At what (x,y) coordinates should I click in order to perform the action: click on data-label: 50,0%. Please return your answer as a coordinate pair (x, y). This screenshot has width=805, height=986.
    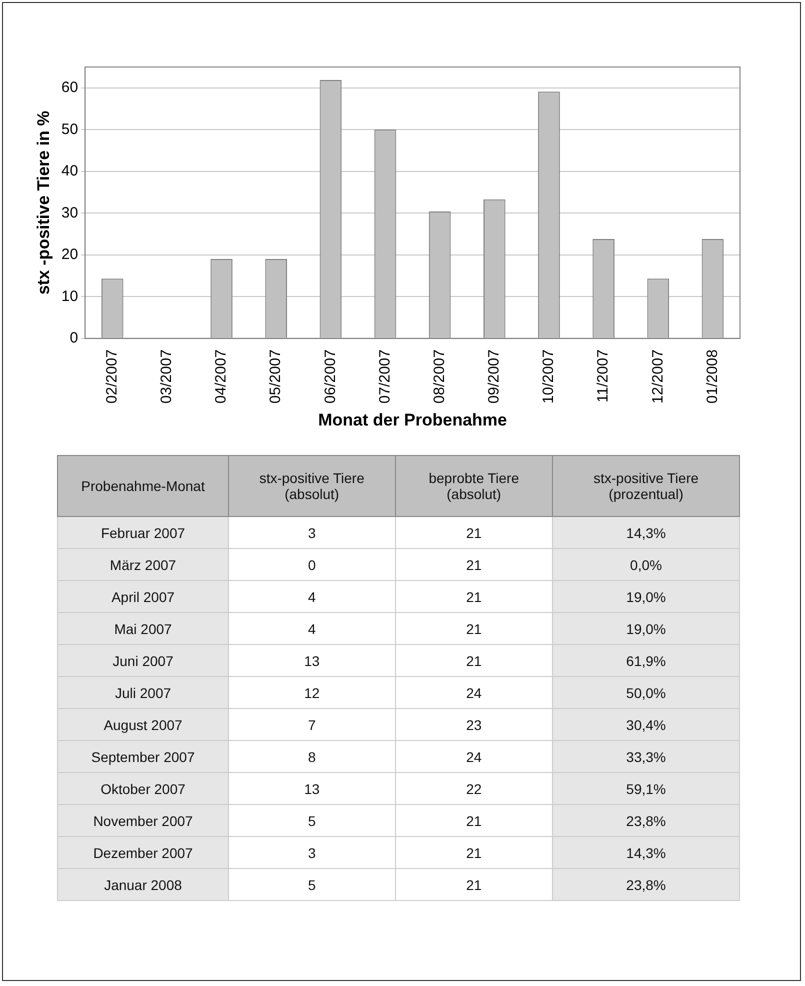
    Looking at the image, I should click on (646, 692).